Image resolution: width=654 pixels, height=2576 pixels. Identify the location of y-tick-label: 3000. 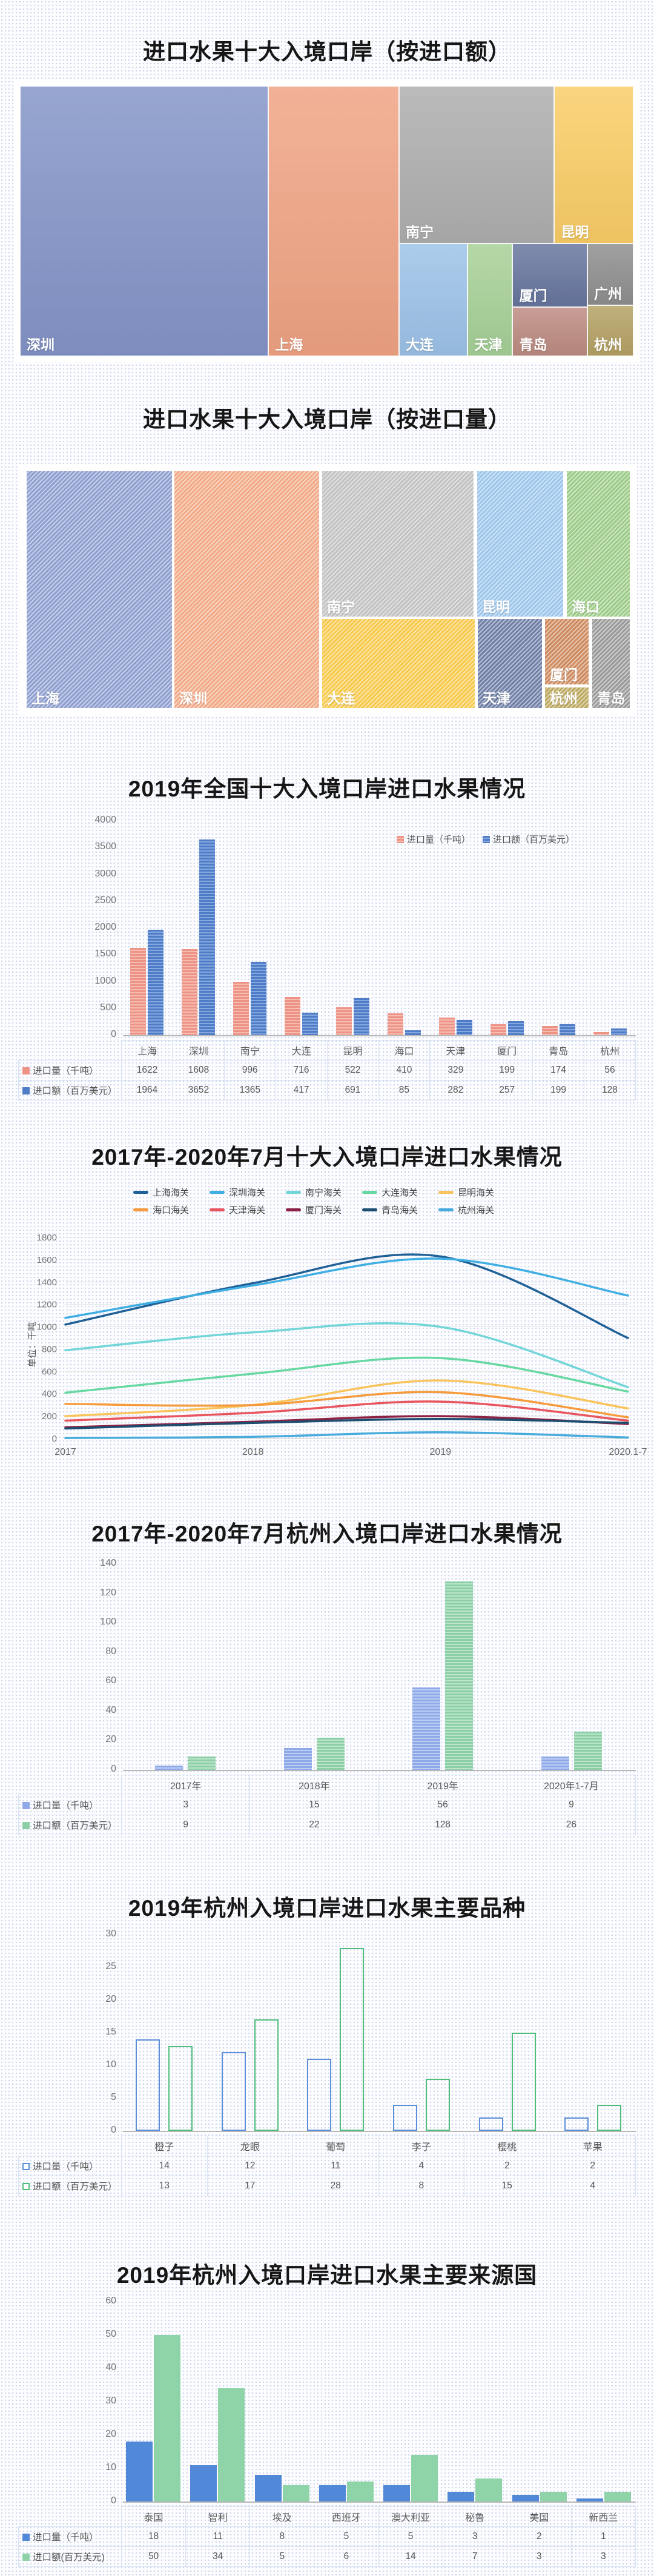
(105, 873).